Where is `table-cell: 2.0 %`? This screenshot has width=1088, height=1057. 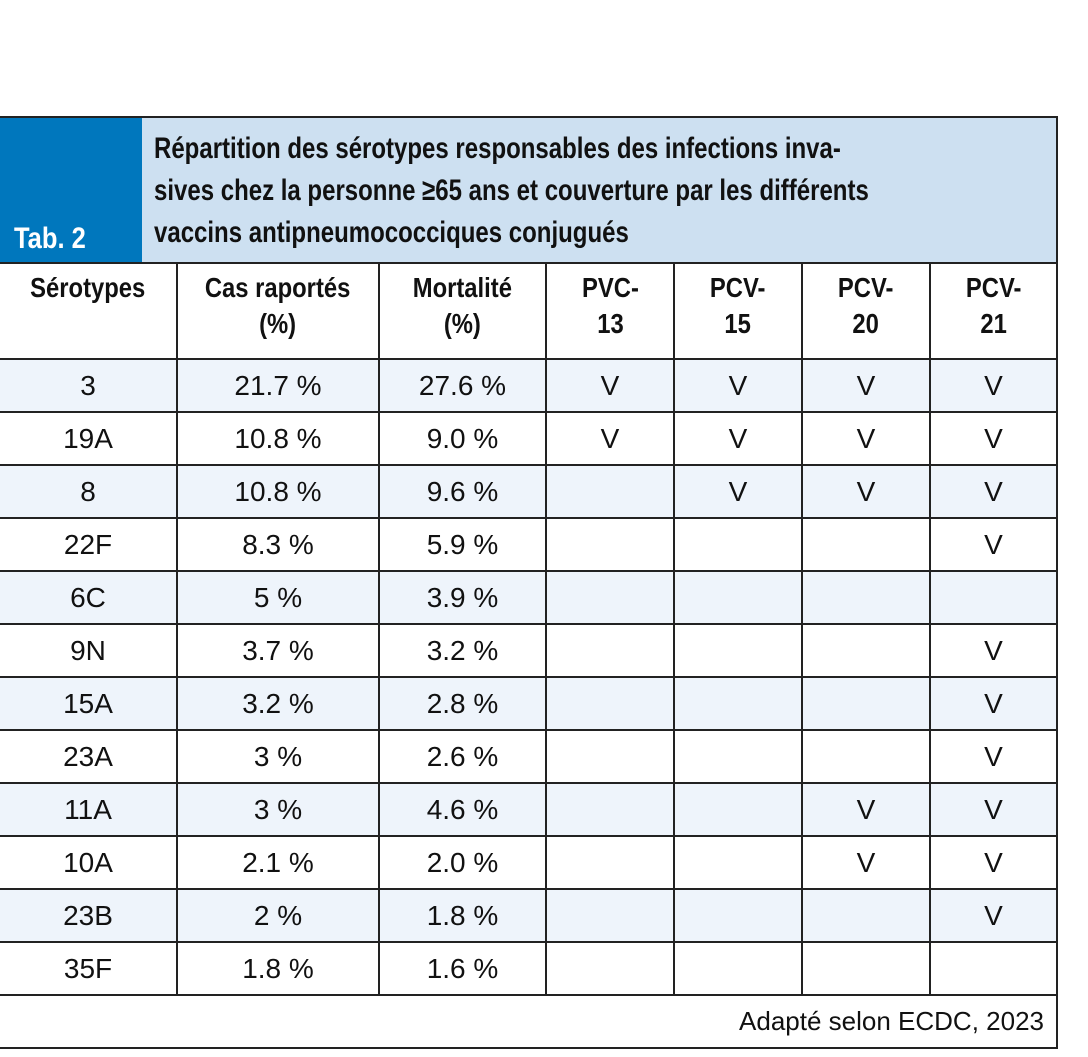
table-cell: 2.0 % is located at coordinates (462, 862).